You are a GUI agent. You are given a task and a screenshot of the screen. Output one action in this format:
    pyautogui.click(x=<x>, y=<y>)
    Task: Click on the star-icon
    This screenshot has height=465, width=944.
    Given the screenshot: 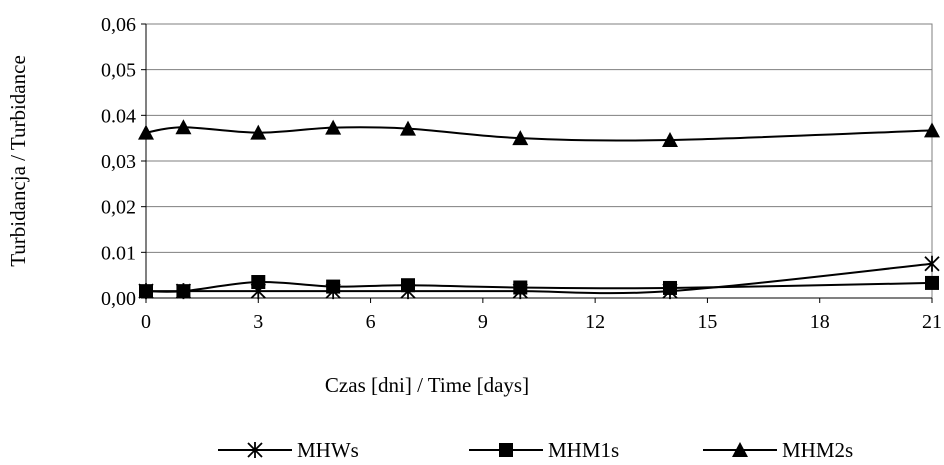 What is the action you would take?
    pyautogui.click(x=255, y=450)
    